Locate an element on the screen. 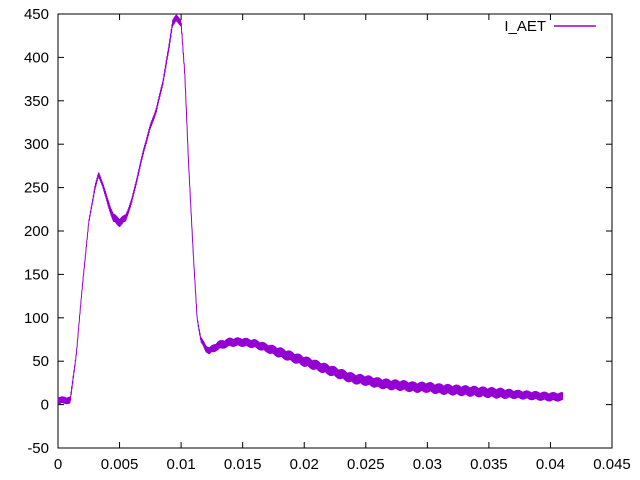 The width and height of the screenshot is (640, 480). x-tick-label: 0.035 is located at coordinates (489, 464).